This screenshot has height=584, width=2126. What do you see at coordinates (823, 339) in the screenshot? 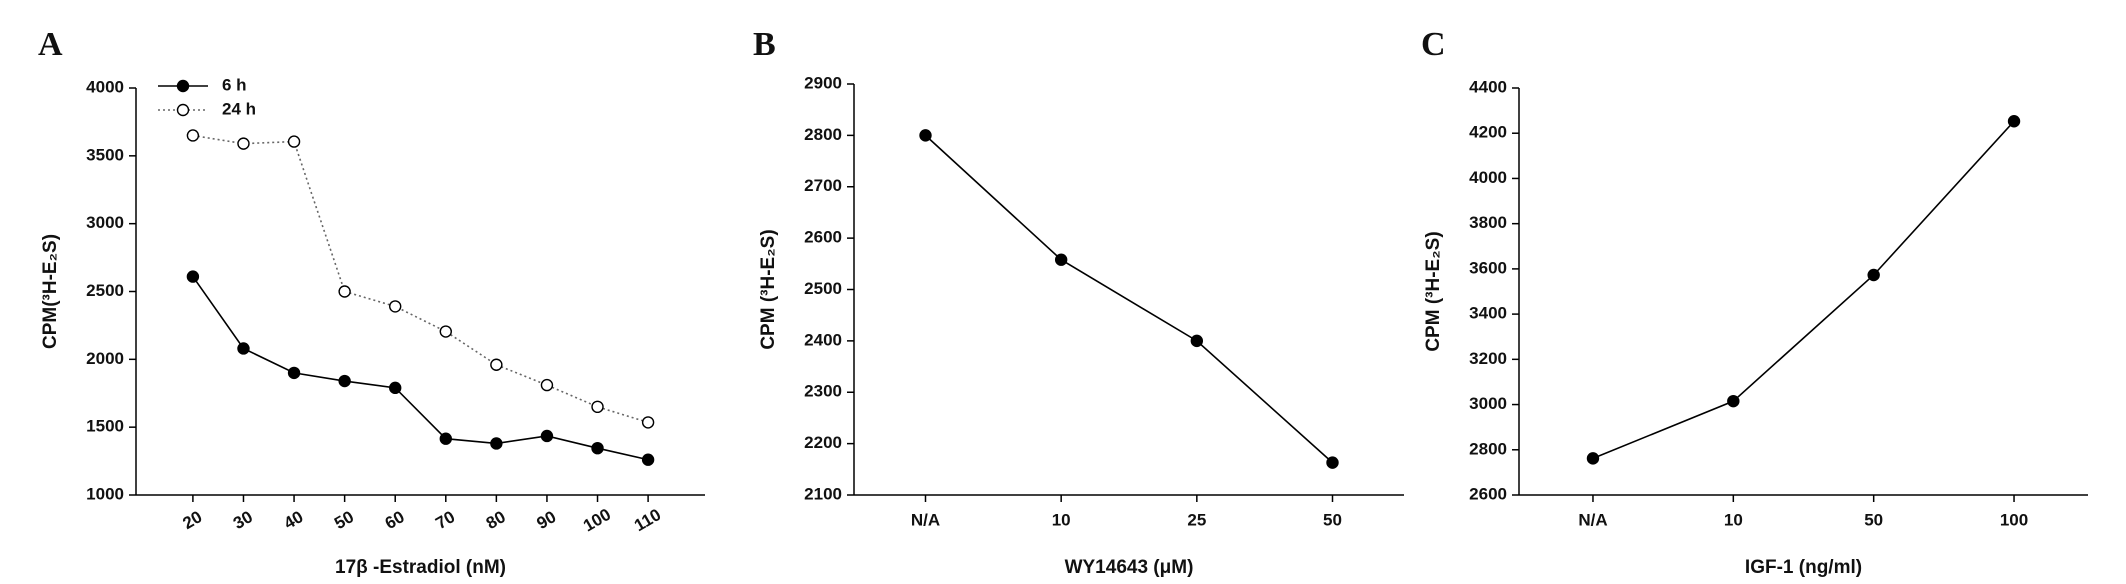
I see `y-tick-label: 2400` at bounding box center [823, 339].